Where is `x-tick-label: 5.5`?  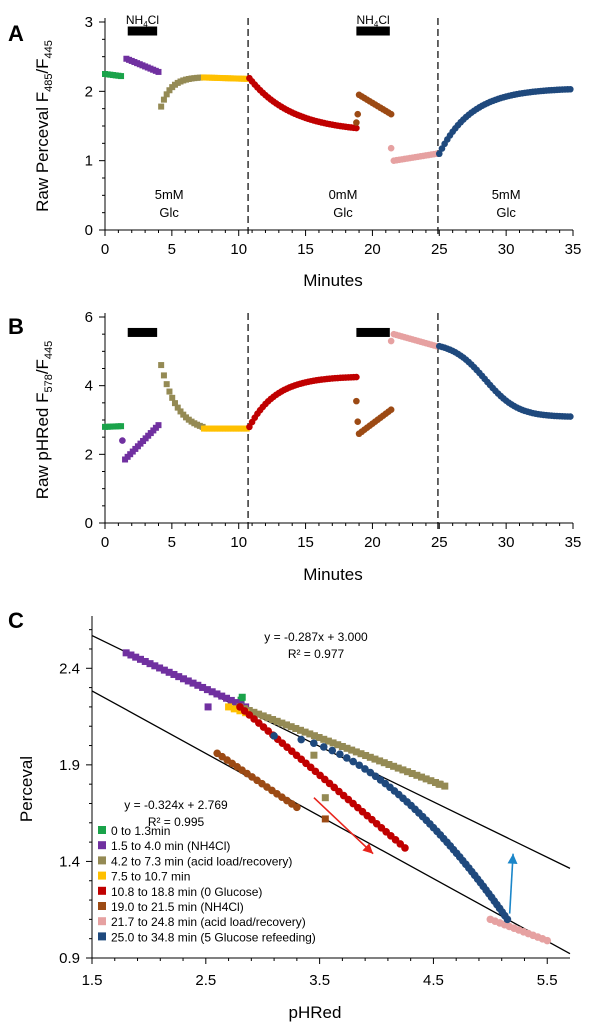
x-tick-label: 5.5 is located at coordinates (547, 980).